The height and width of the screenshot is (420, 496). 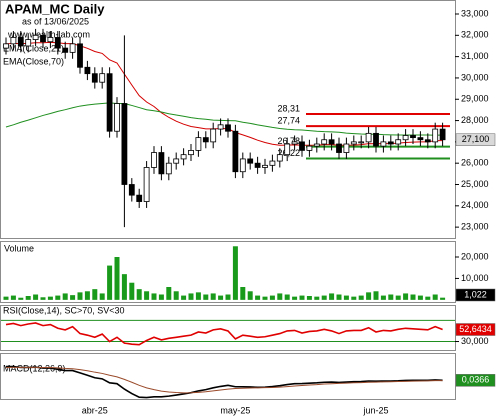 I want to click on last-value-box, so click(x=475, y=139).